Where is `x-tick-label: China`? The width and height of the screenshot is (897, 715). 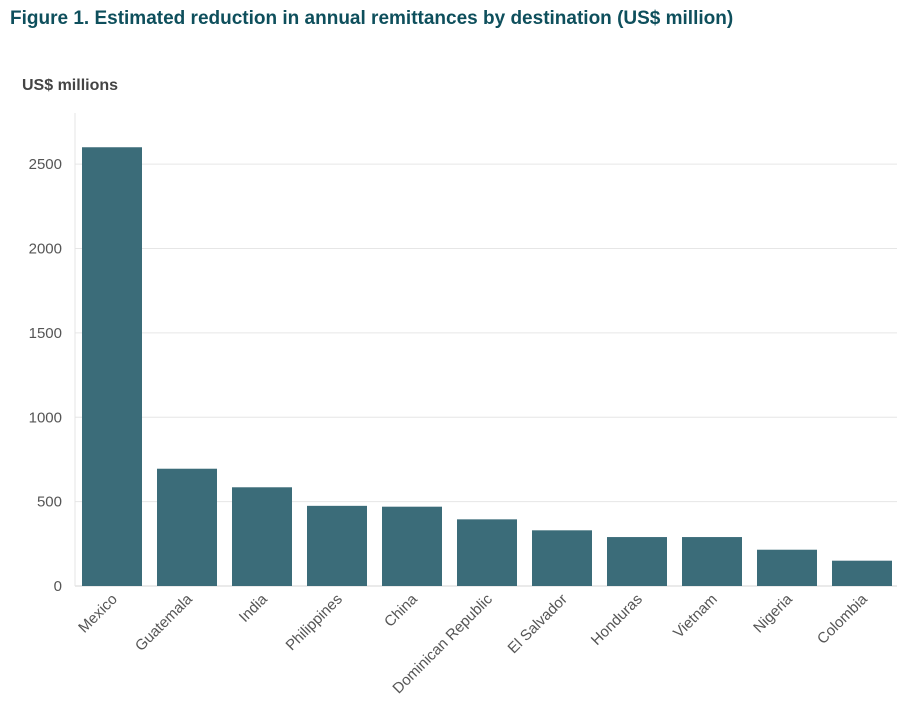 x-tick-label: China is located at coordinates (401, 610).